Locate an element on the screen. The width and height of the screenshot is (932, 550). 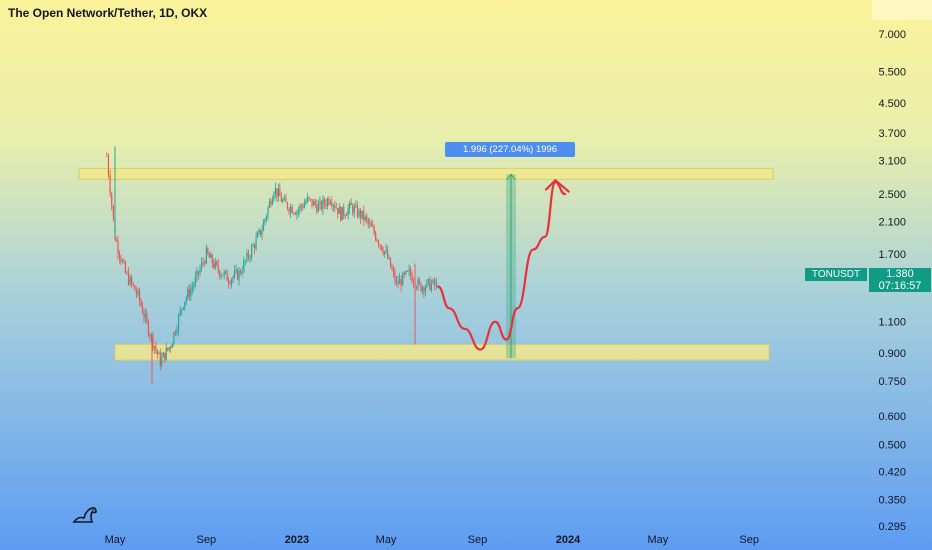
countdown: 07:16:57 is located at coordinates (900, 286).